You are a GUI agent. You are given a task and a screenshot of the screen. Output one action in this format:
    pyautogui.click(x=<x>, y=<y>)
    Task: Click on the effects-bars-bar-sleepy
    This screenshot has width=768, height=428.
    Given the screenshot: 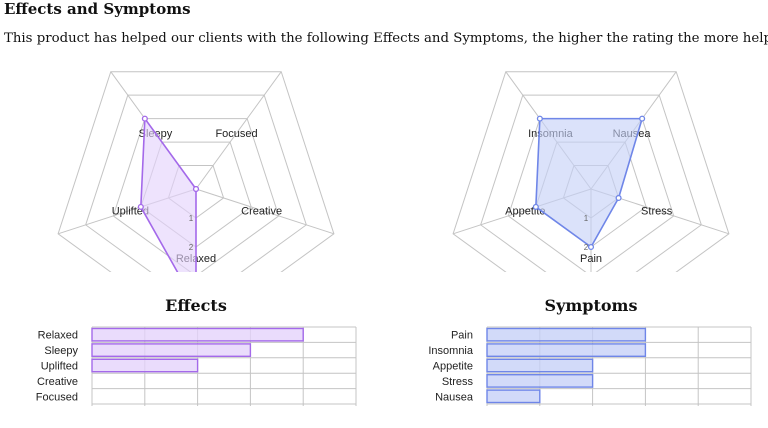 What is the action you would take?
    pyautogui.click(x=171, y=350)
    